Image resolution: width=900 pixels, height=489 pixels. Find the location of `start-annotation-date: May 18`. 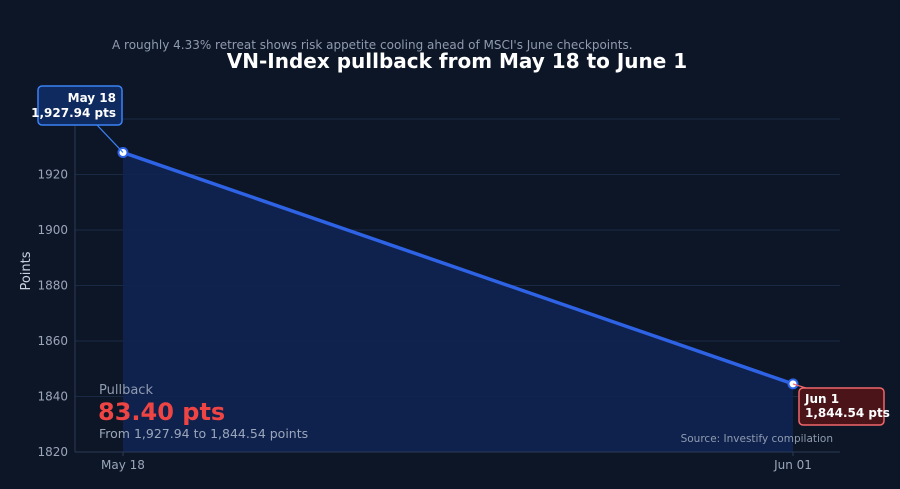

start-annotation-date: May 18 is located at coordinates (92, 98).